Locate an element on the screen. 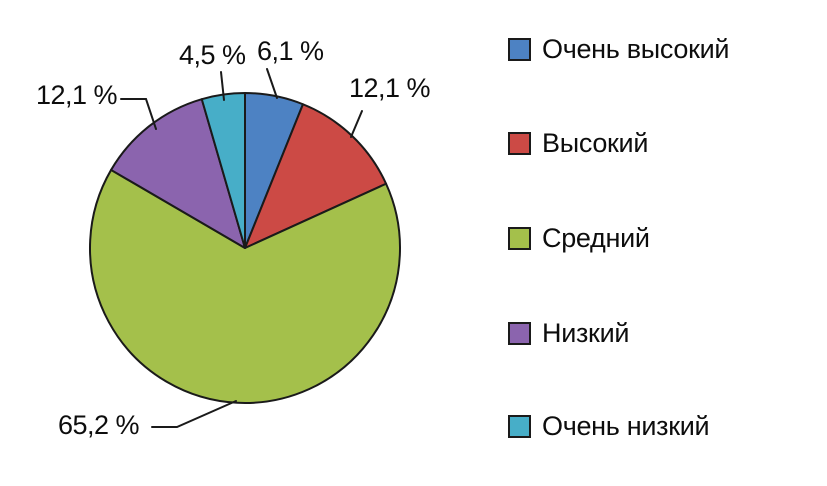  legend-item-medium: Средний is located at coordinates (579, 238).